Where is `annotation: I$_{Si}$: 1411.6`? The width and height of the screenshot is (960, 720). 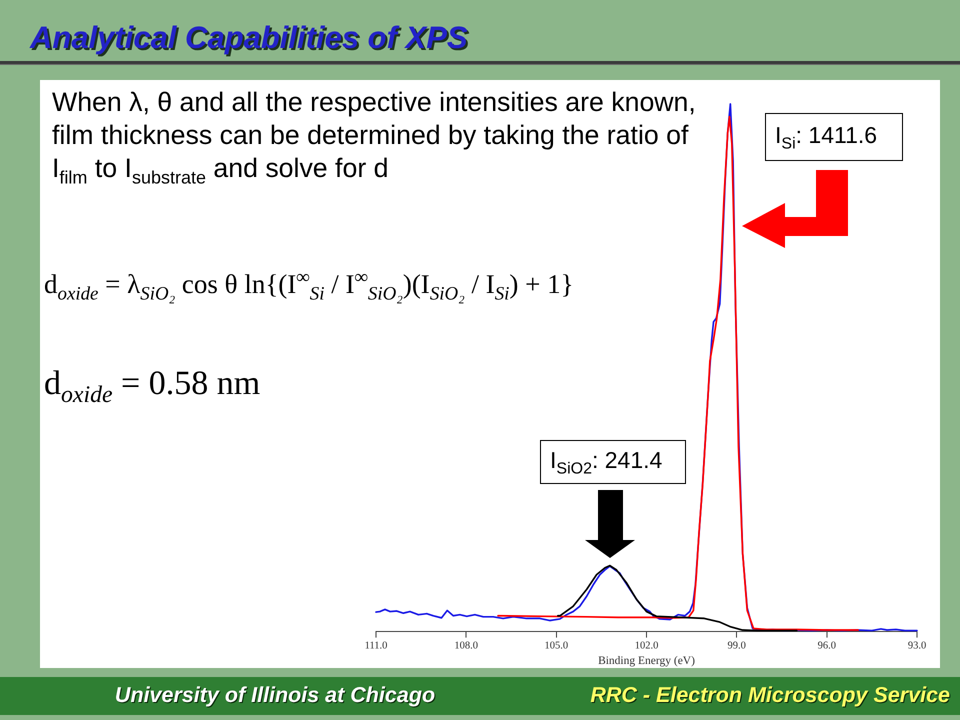
annotation: I$_{Si}$: 1411.6 is located at coordinates (826, 137).